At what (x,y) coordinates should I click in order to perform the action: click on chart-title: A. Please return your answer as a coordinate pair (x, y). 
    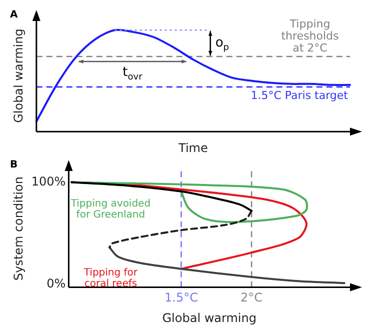
    Looking at the image, I should click on (14, 15).